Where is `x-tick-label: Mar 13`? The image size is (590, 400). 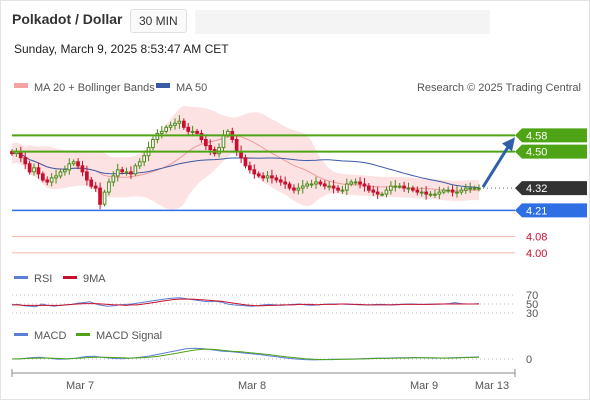 x-tick-label: Mar 13 is located at coordinates (492, 386).